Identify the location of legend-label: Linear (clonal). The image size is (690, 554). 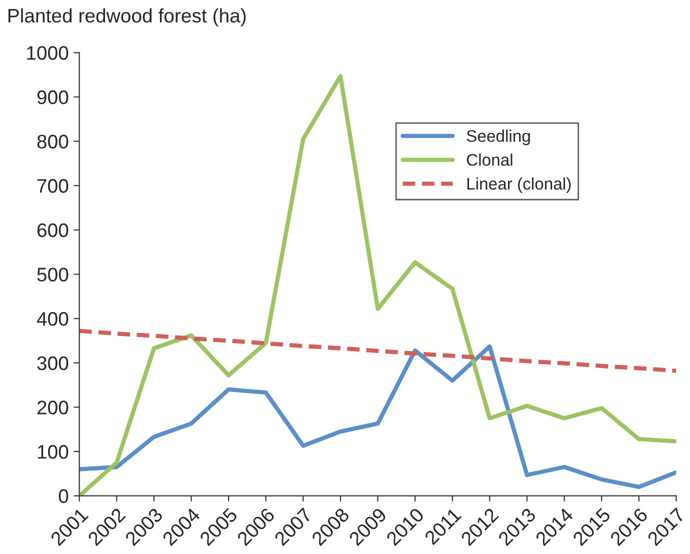
(519, 185).